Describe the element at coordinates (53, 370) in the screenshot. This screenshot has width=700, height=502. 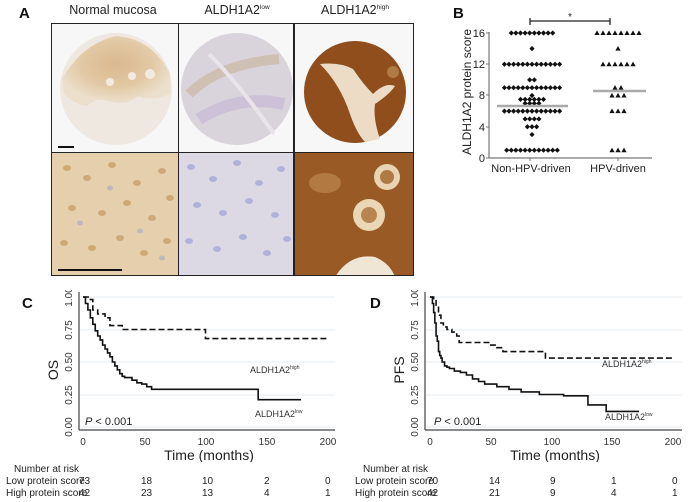
I see `y-axis-label: OS` at that location.